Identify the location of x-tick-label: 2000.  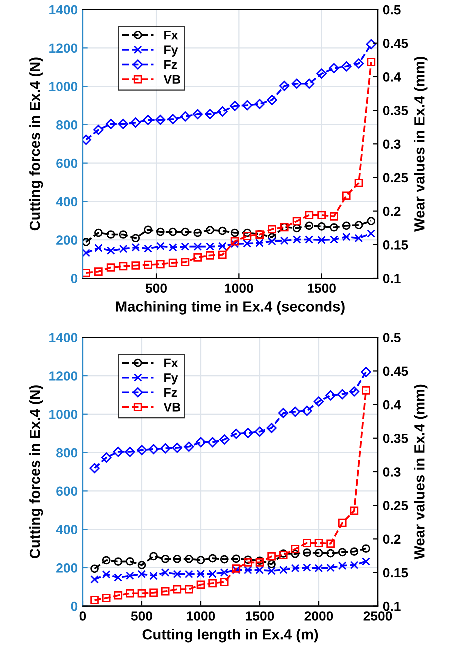
(319, 616).